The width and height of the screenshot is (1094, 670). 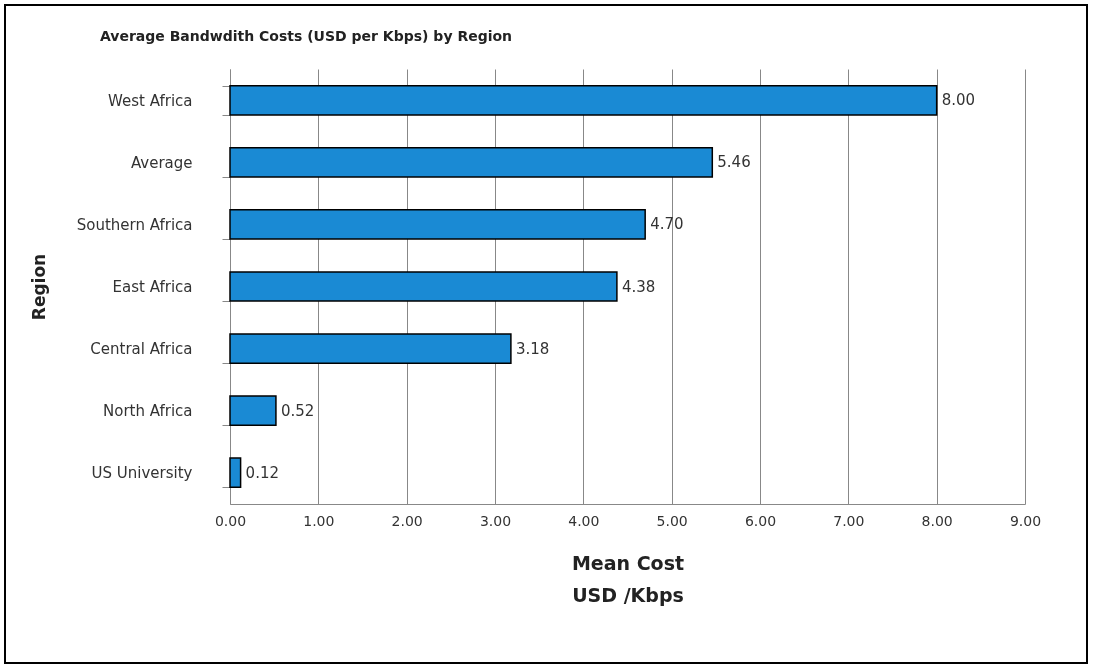 What do you see at coordinates (638, 286) in the screenshot?
I see `data-label: 4.38` at bounding box center [638, 286].